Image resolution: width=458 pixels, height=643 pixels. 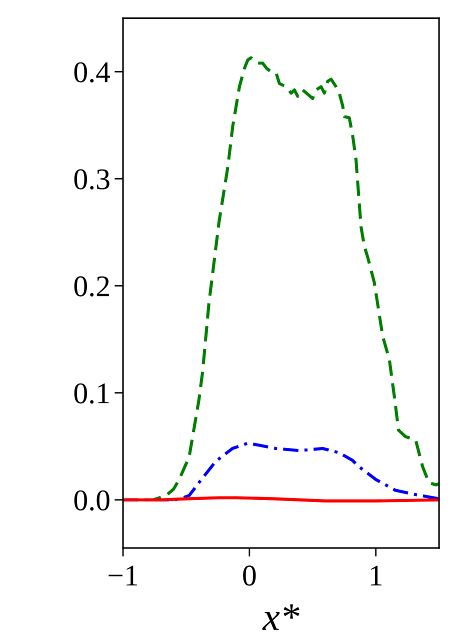 What do you see at coordinates (92, 72) in the screenshot?
I see `y-tick-label: 0.4` at bounding box center [92, 72].